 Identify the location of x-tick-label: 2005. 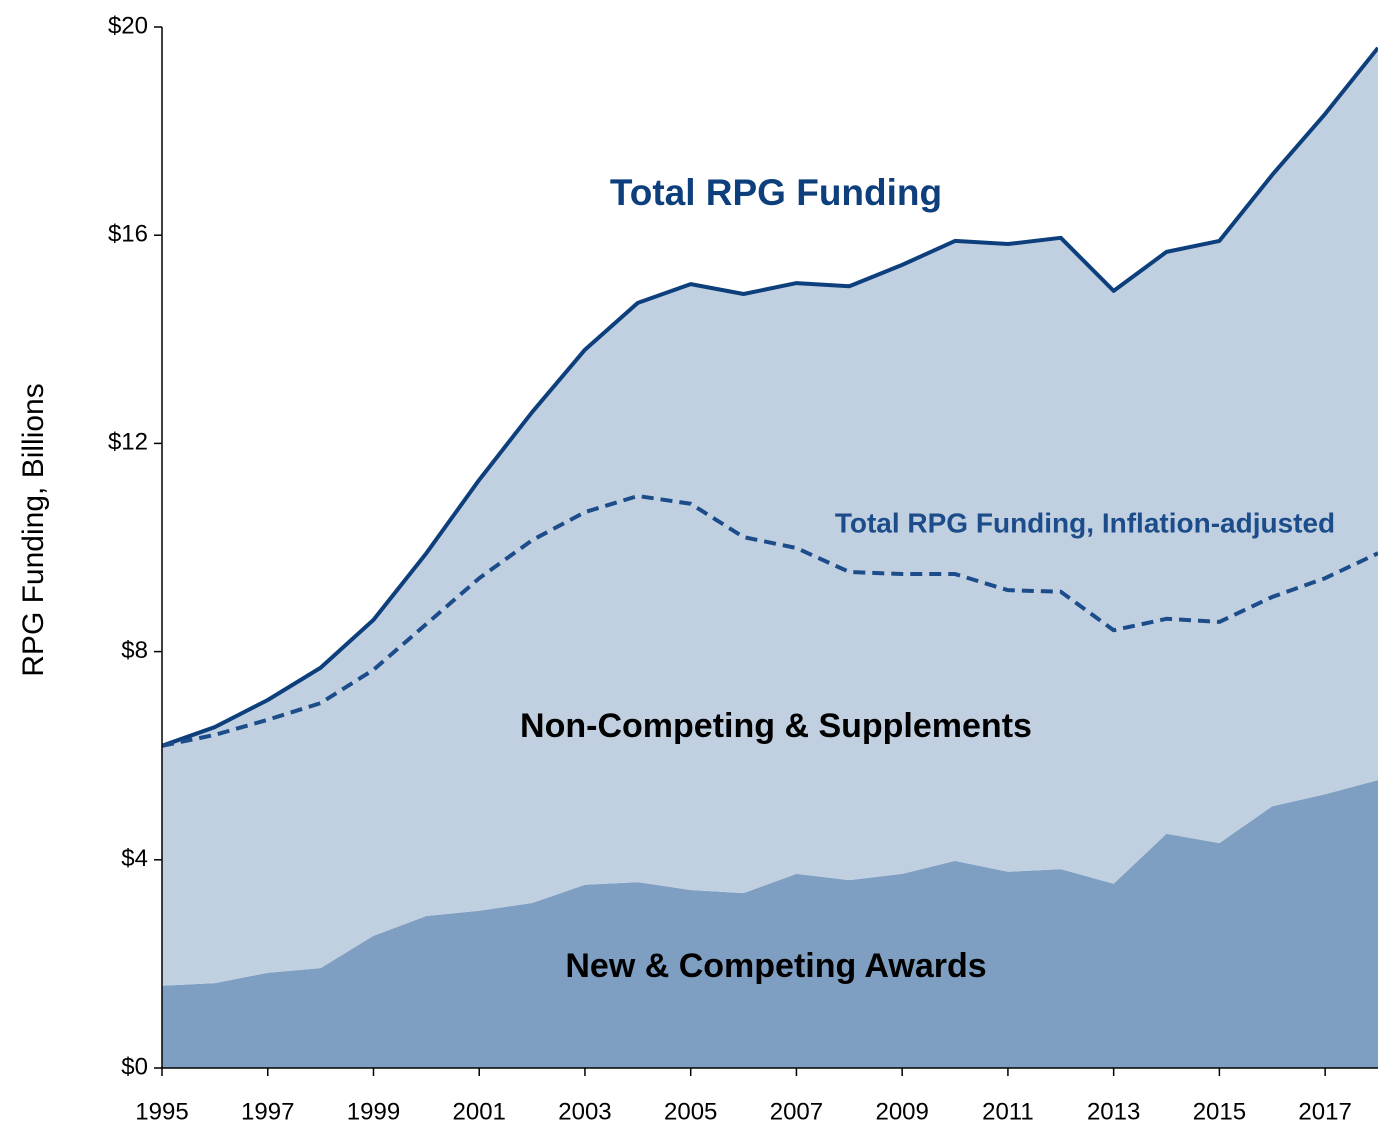
(690, 1111).